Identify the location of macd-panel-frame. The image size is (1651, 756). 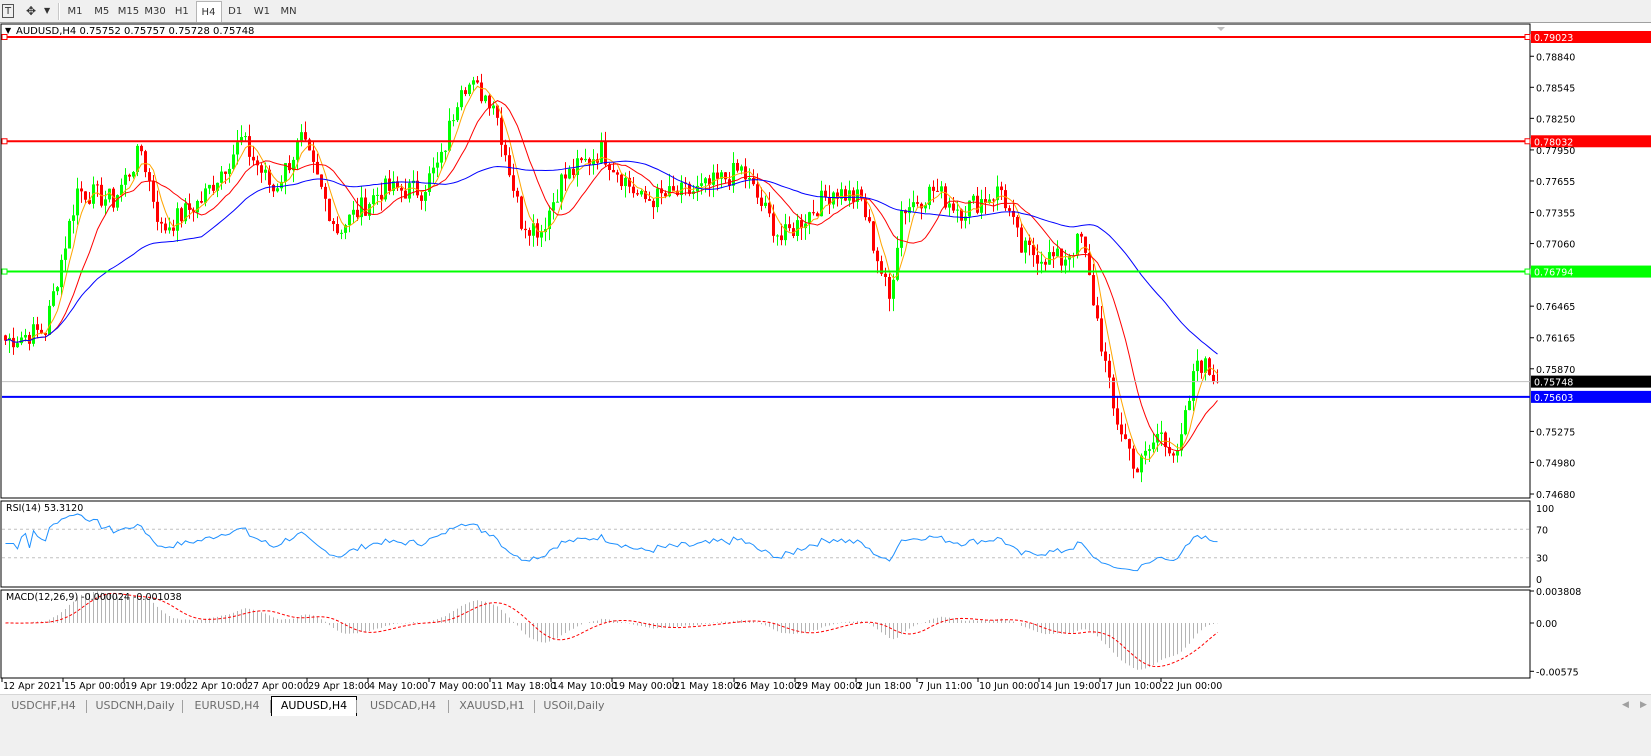
(765, 634).